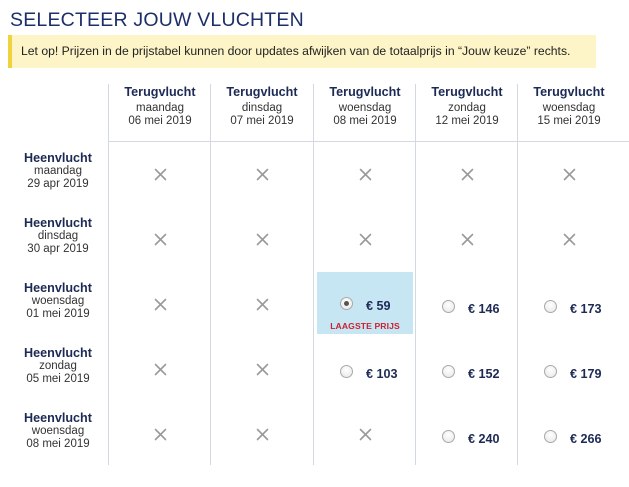  Describe the element at coordinates (58, 444) in the screenshot. I see `outbound-date: 08 mei 2019` at that location.